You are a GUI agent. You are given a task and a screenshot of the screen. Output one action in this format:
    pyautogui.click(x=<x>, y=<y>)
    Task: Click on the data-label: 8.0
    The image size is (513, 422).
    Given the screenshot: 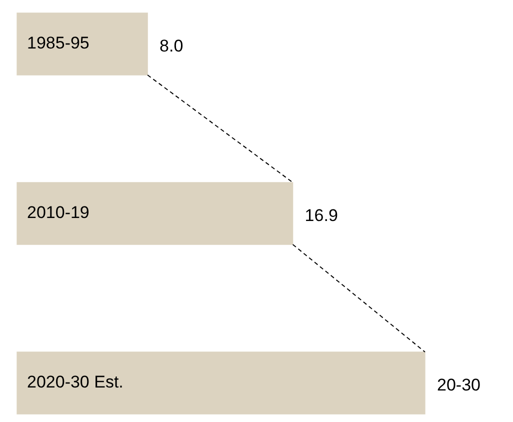 What is the action you would take?
    pyautogui.click(x=172, y=46)
    